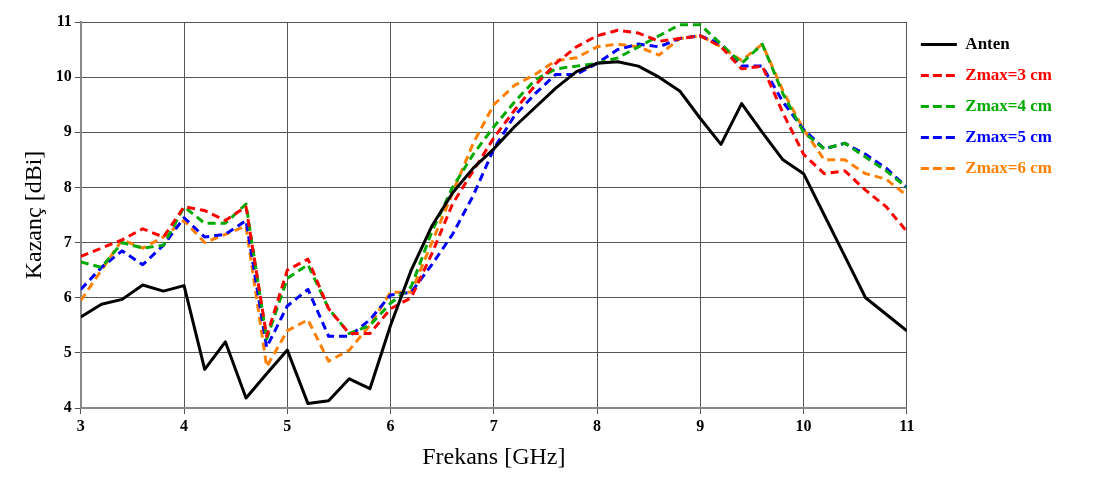 This screenshot has width=1094, height=490. What do you see at coordinates (63, 76) in the screenshot?
I see `y-tick-label: 10` at bounding box center [63, 76].